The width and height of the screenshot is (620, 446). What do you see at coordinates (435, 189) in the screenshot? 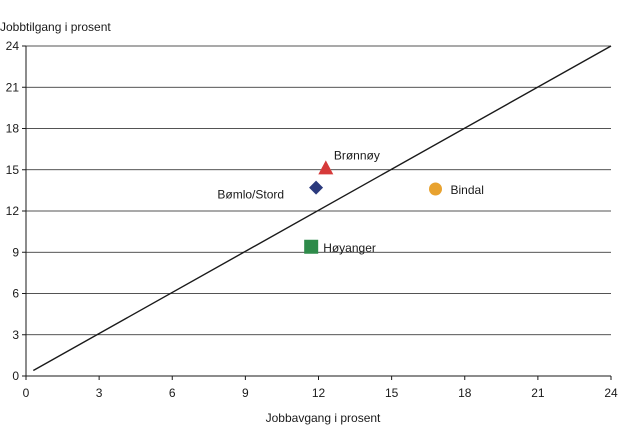
I see `point-bindal-circle` at bounding box center [435, 189].